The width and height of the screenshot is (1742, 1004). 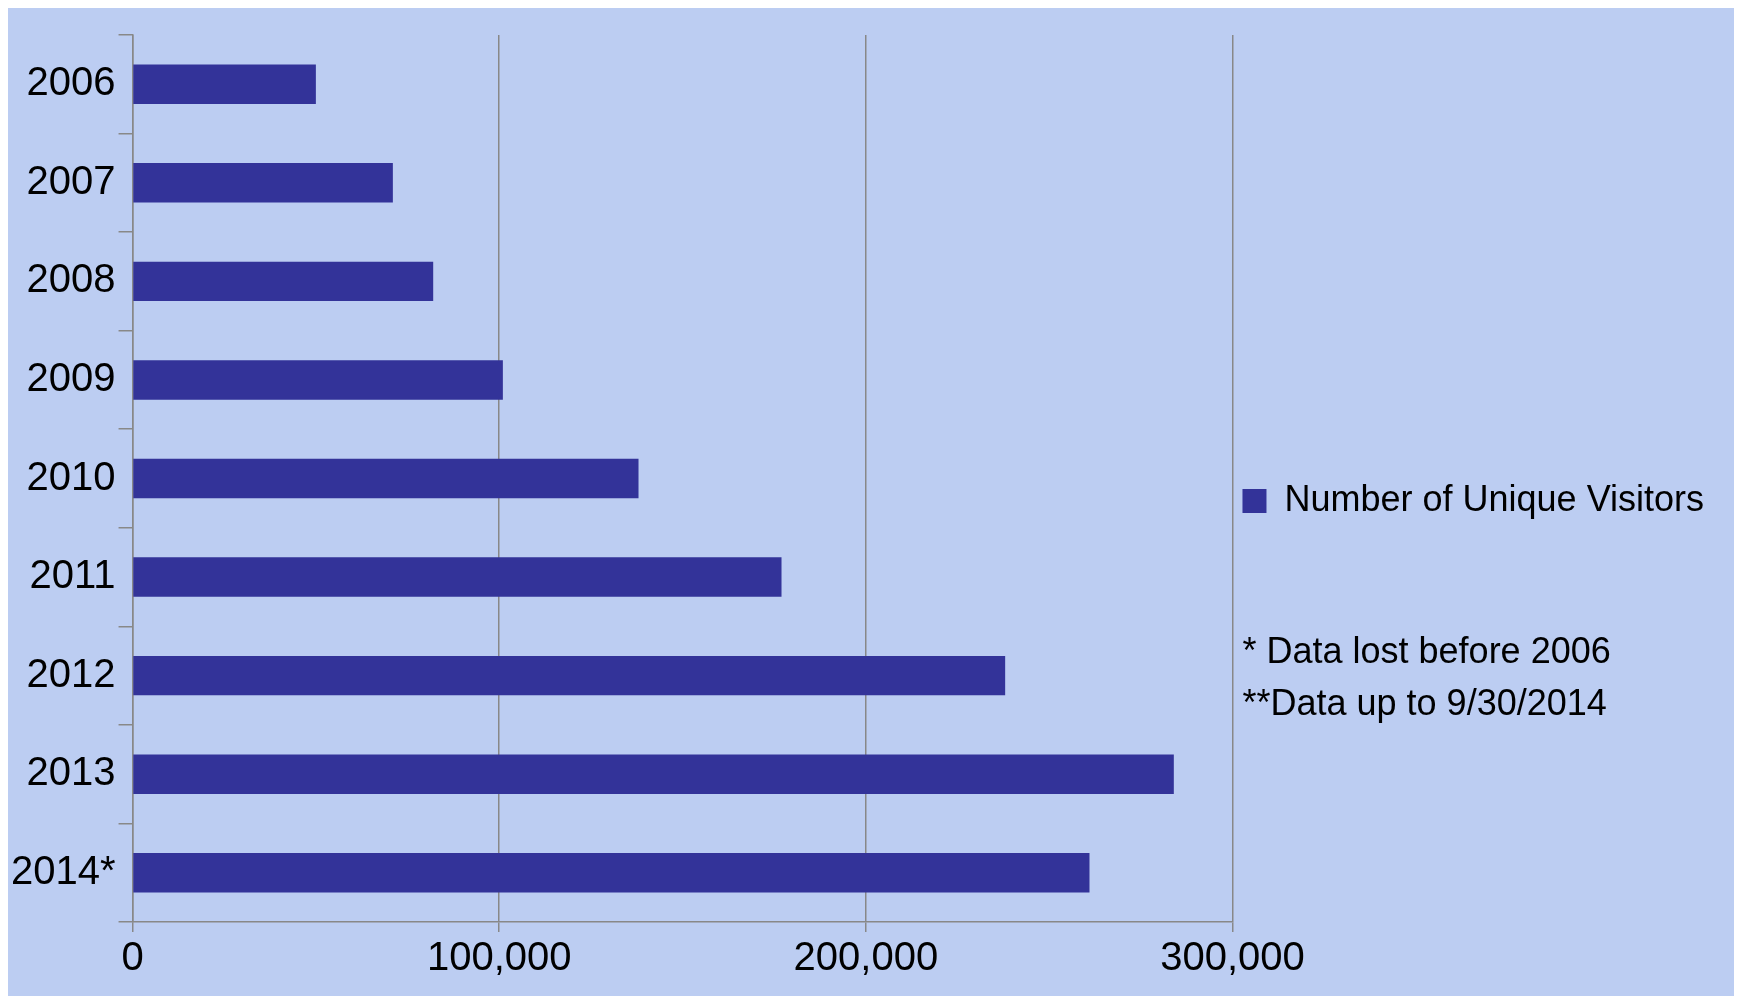 What do you see at coordinates (71, 376) in the screenshot?
I see `y-tick-label: 2009` at bounding box center [71, 376].